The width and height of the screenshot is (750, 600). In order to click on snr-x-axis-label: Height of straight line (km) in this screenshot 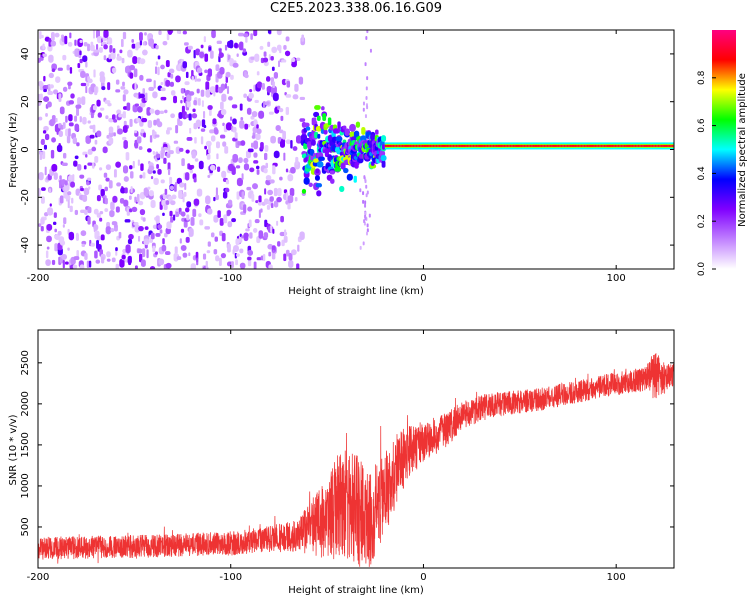, I will do `click(356, 590)`.